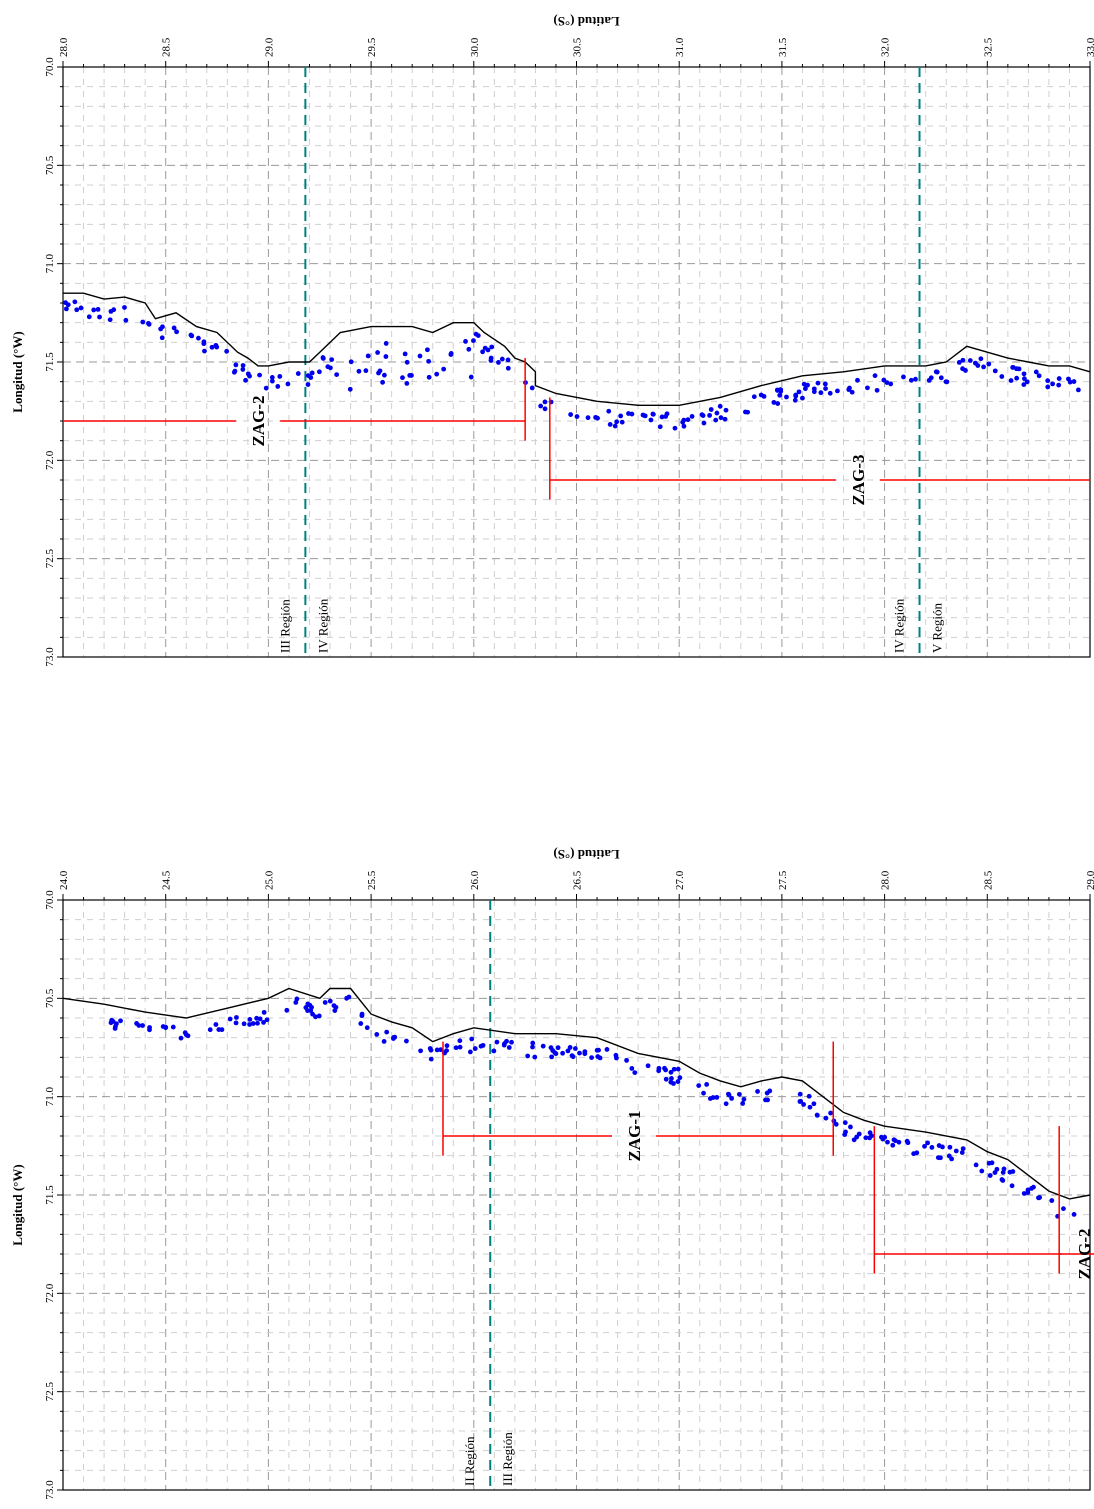 The image size is (1094, 1509). What do you see at coordinates (50, 900) in the screenshot?
I see `y-tick-label: 70.0` at bounding box center [50, 900].